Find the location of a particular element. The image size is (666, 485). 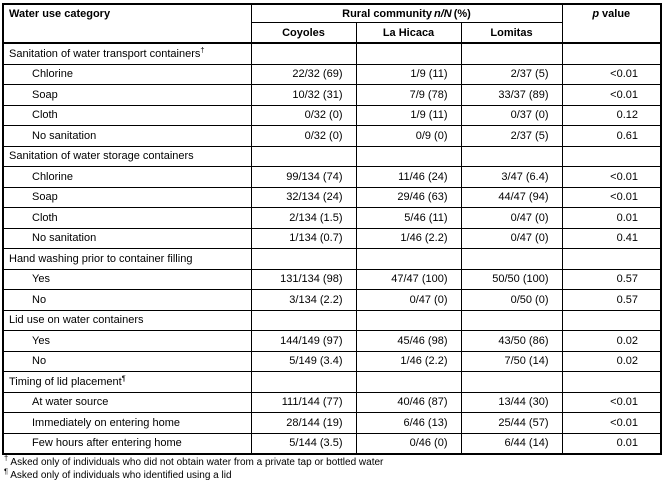

community-group-suffix: (%) is located at coordinates (462, 13).